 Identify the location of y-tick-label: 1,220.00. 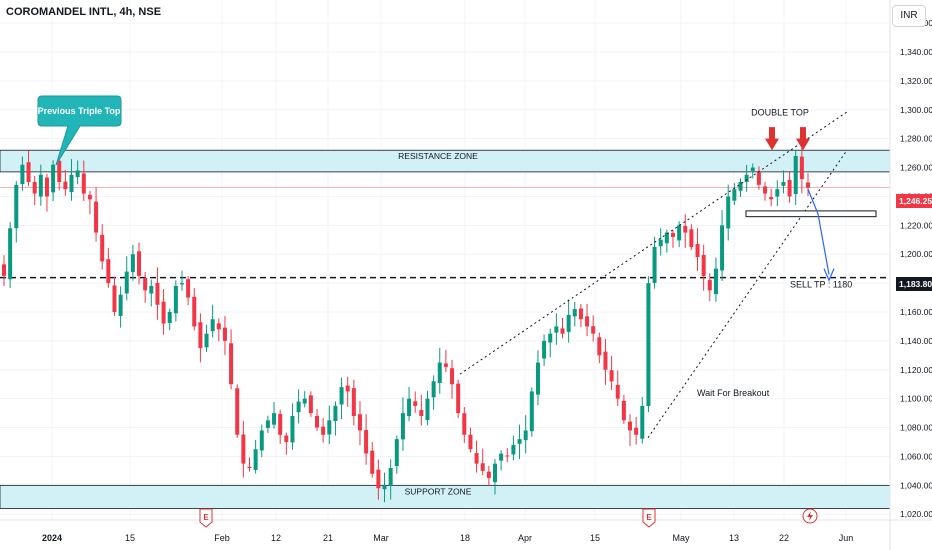
(916, 225).